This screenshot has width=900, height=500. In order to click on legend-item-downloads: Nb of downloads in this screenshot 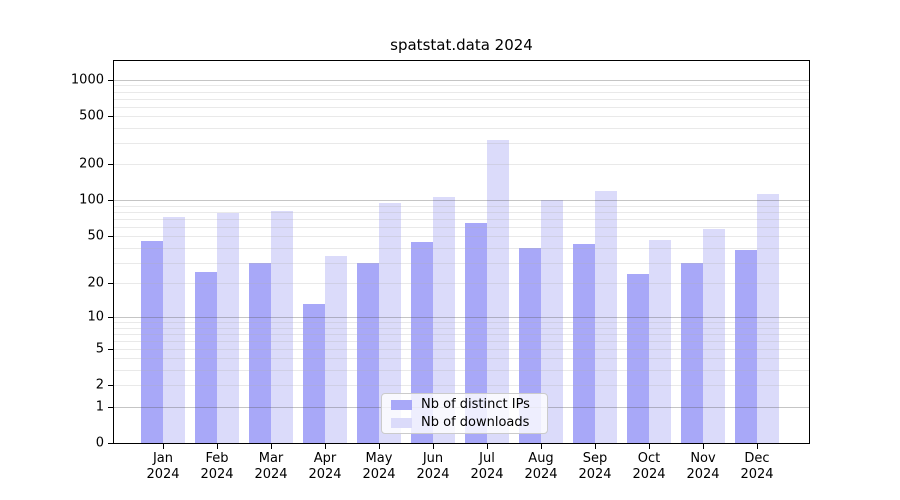, I will do `click(464, 422)`.